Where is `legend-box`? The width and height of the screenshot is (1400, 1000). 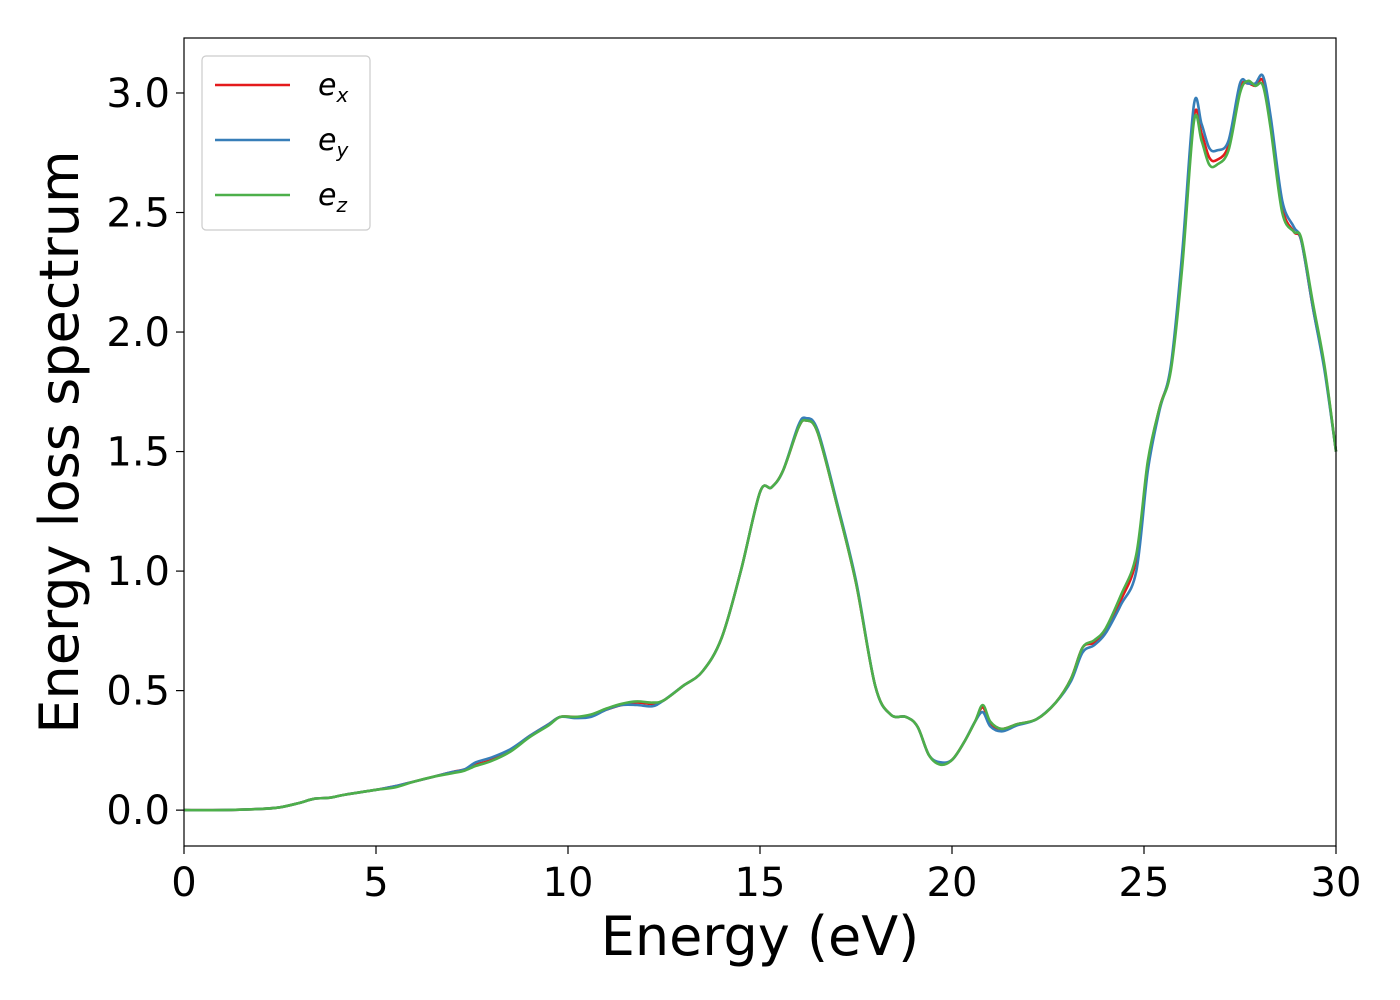 legend-box is located at coordinates (286, 143).